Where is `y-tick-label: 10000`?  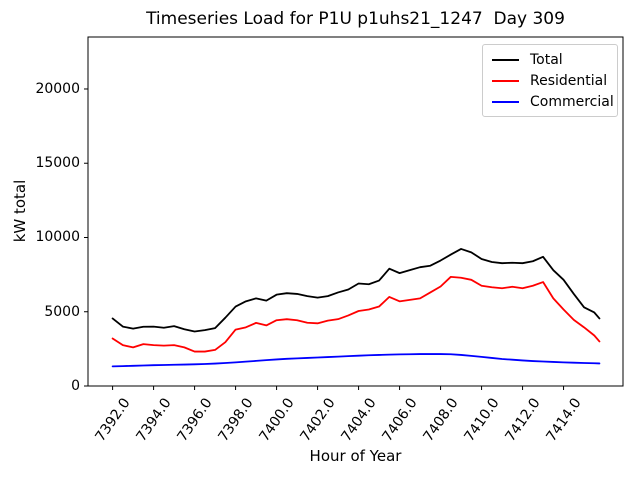 y-tick-label: 10000 is located at coordinates (57, 237).